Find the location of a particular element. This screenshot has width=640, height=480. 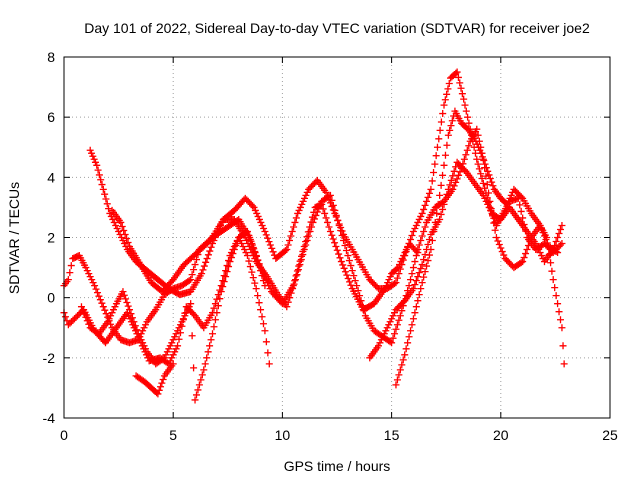

x-axis-label: GPS time / hours is located at coordinates (337, 466).